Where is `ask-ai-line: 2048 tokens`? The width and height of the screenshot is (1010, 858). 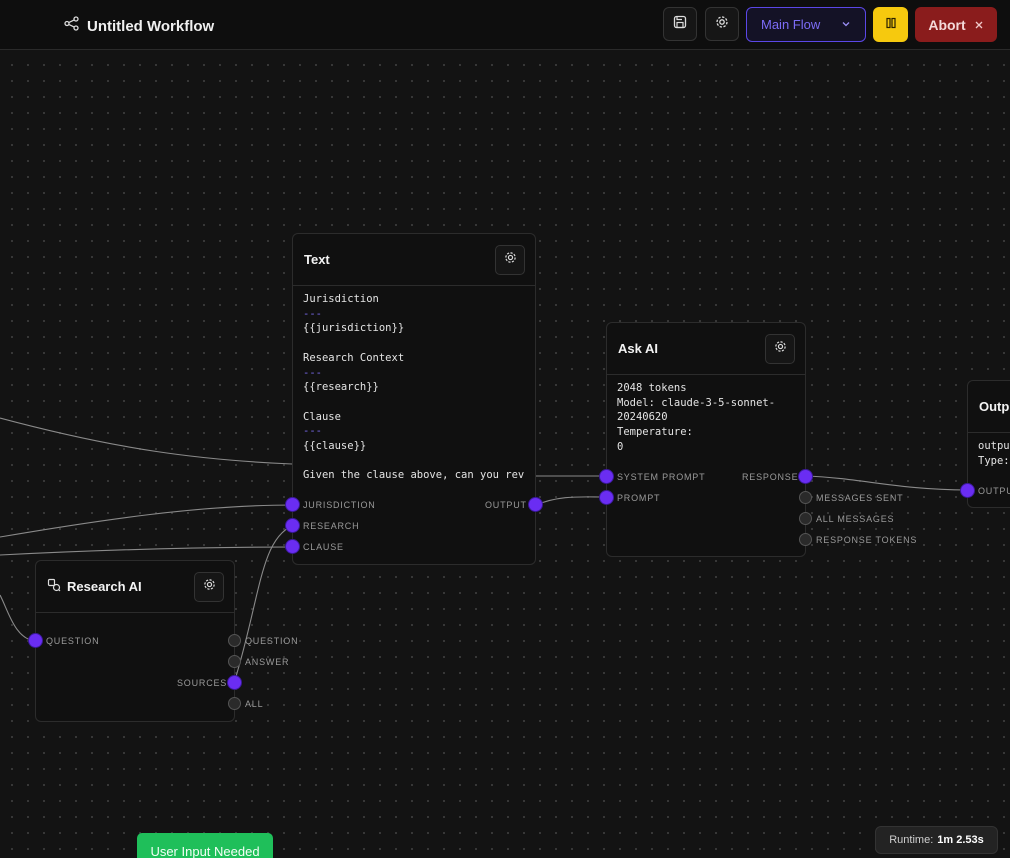
ask-ai-line: 2048 tokens is located at coordinates (652, 388).